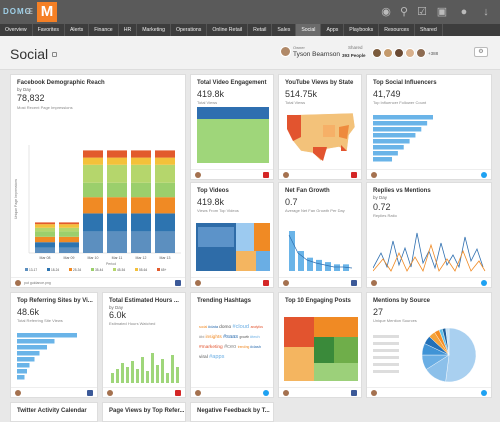 Image resolution: width=500 pixels, height=422 pixels. What do you see at coordinates (422, 12) in the screenshot?
I see `check-icon: ☑` at bounding box center [422, 12].